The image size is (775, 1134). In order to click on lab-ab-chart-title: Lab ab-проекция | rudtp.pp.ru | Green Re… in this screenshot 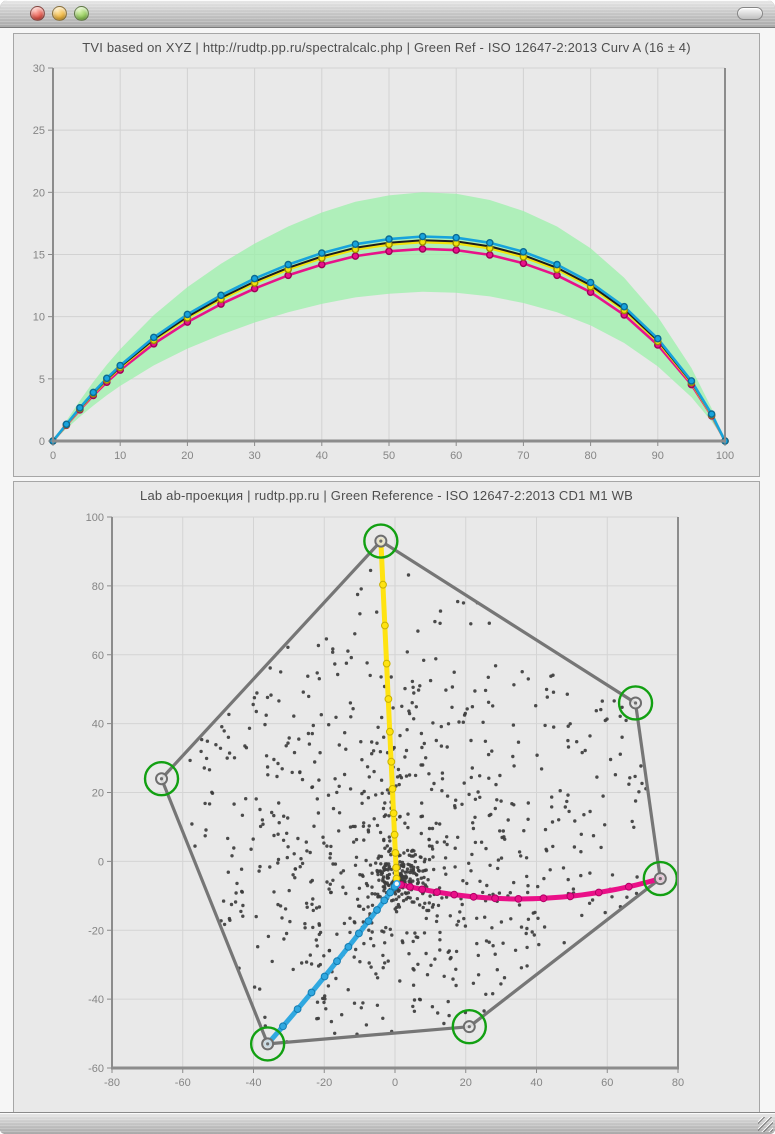, I will do `click(386, 495)`.